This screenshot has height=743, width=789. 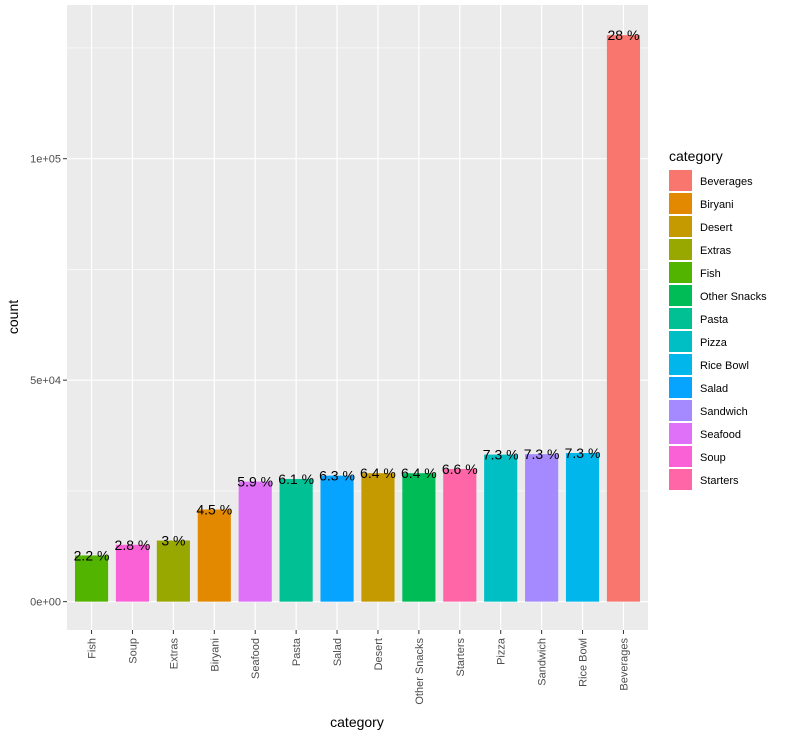 What do you see at coordinates (255, 541) in the screenshot?
I see `bar-seafood` at bounding box center [255, 541].